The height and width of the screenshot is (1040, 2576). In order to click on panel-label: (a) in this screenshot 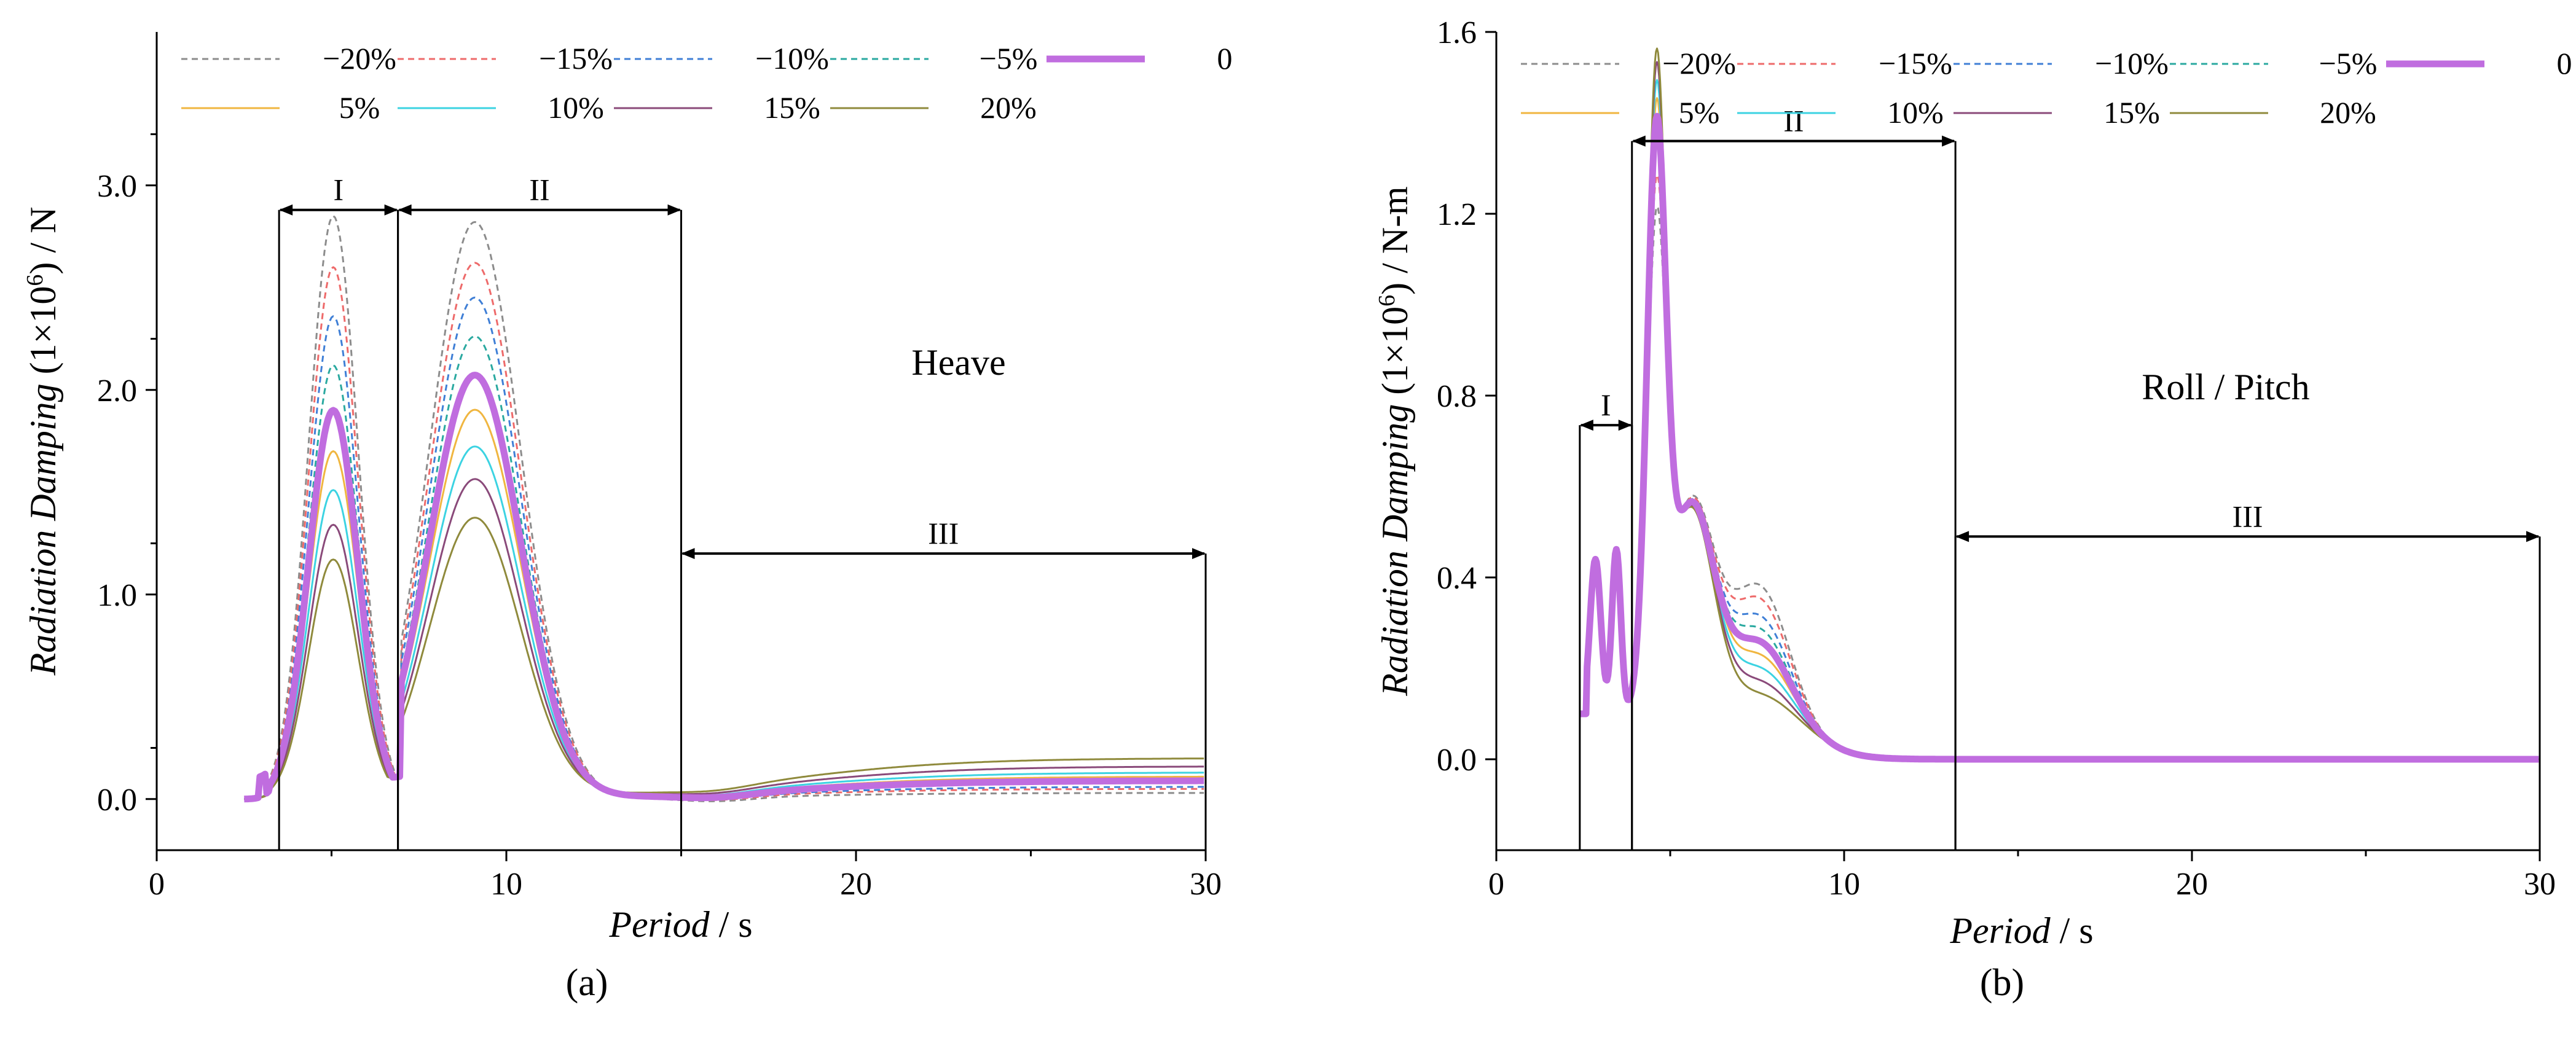, I will do `click(587, 983)`.